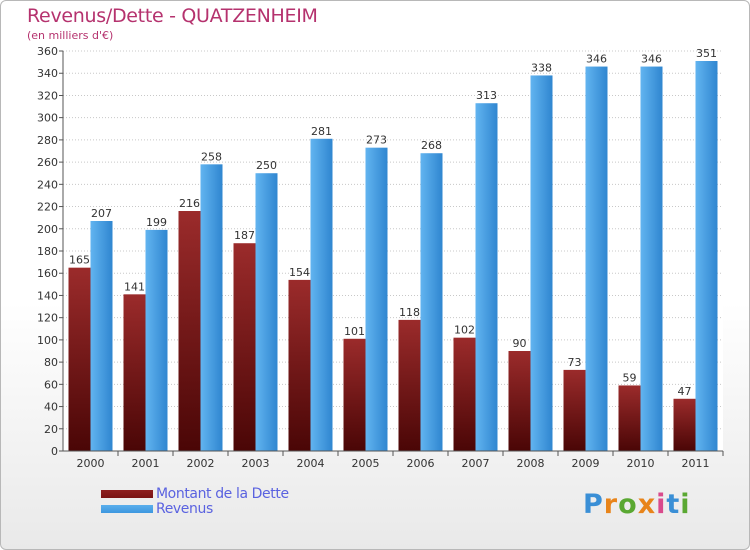 The image size is (750, 550). What do you see at coordinates (641, 463) in the screenshot?
I see `x-tick-label: 2010` at bounding box center [641, 463].